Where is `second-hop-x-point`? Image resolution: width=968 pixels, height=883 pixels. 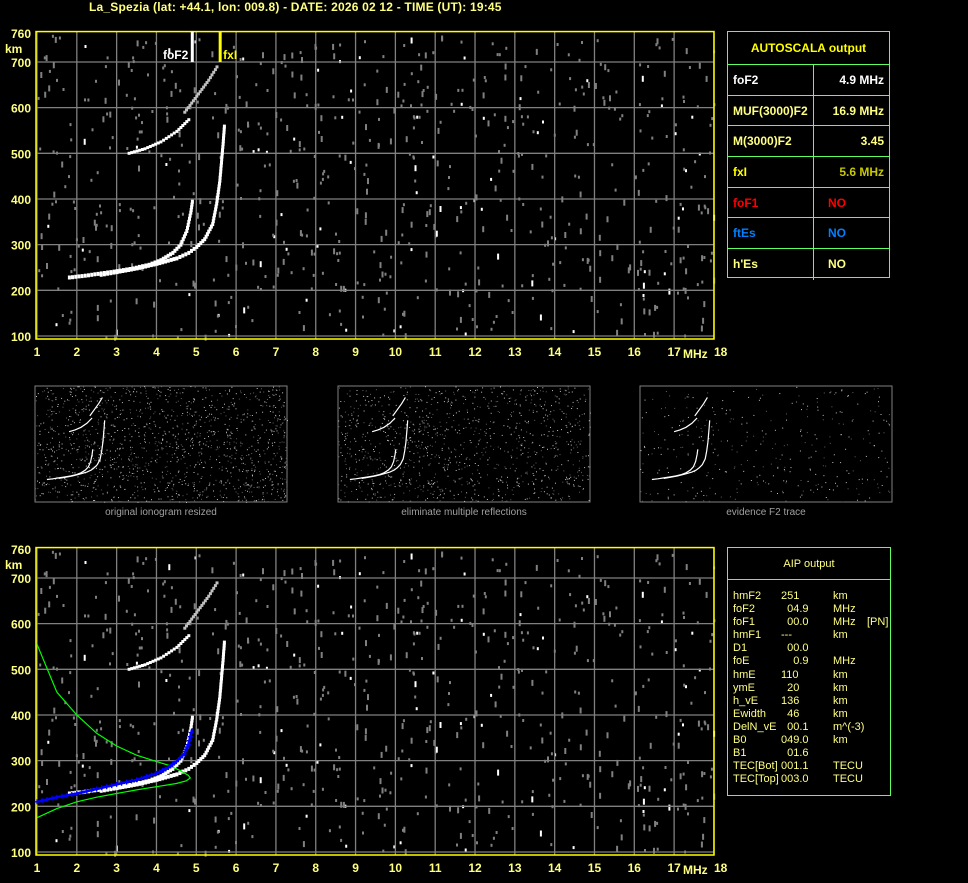
second-hop-x-point is located at coordinates (205, 601).